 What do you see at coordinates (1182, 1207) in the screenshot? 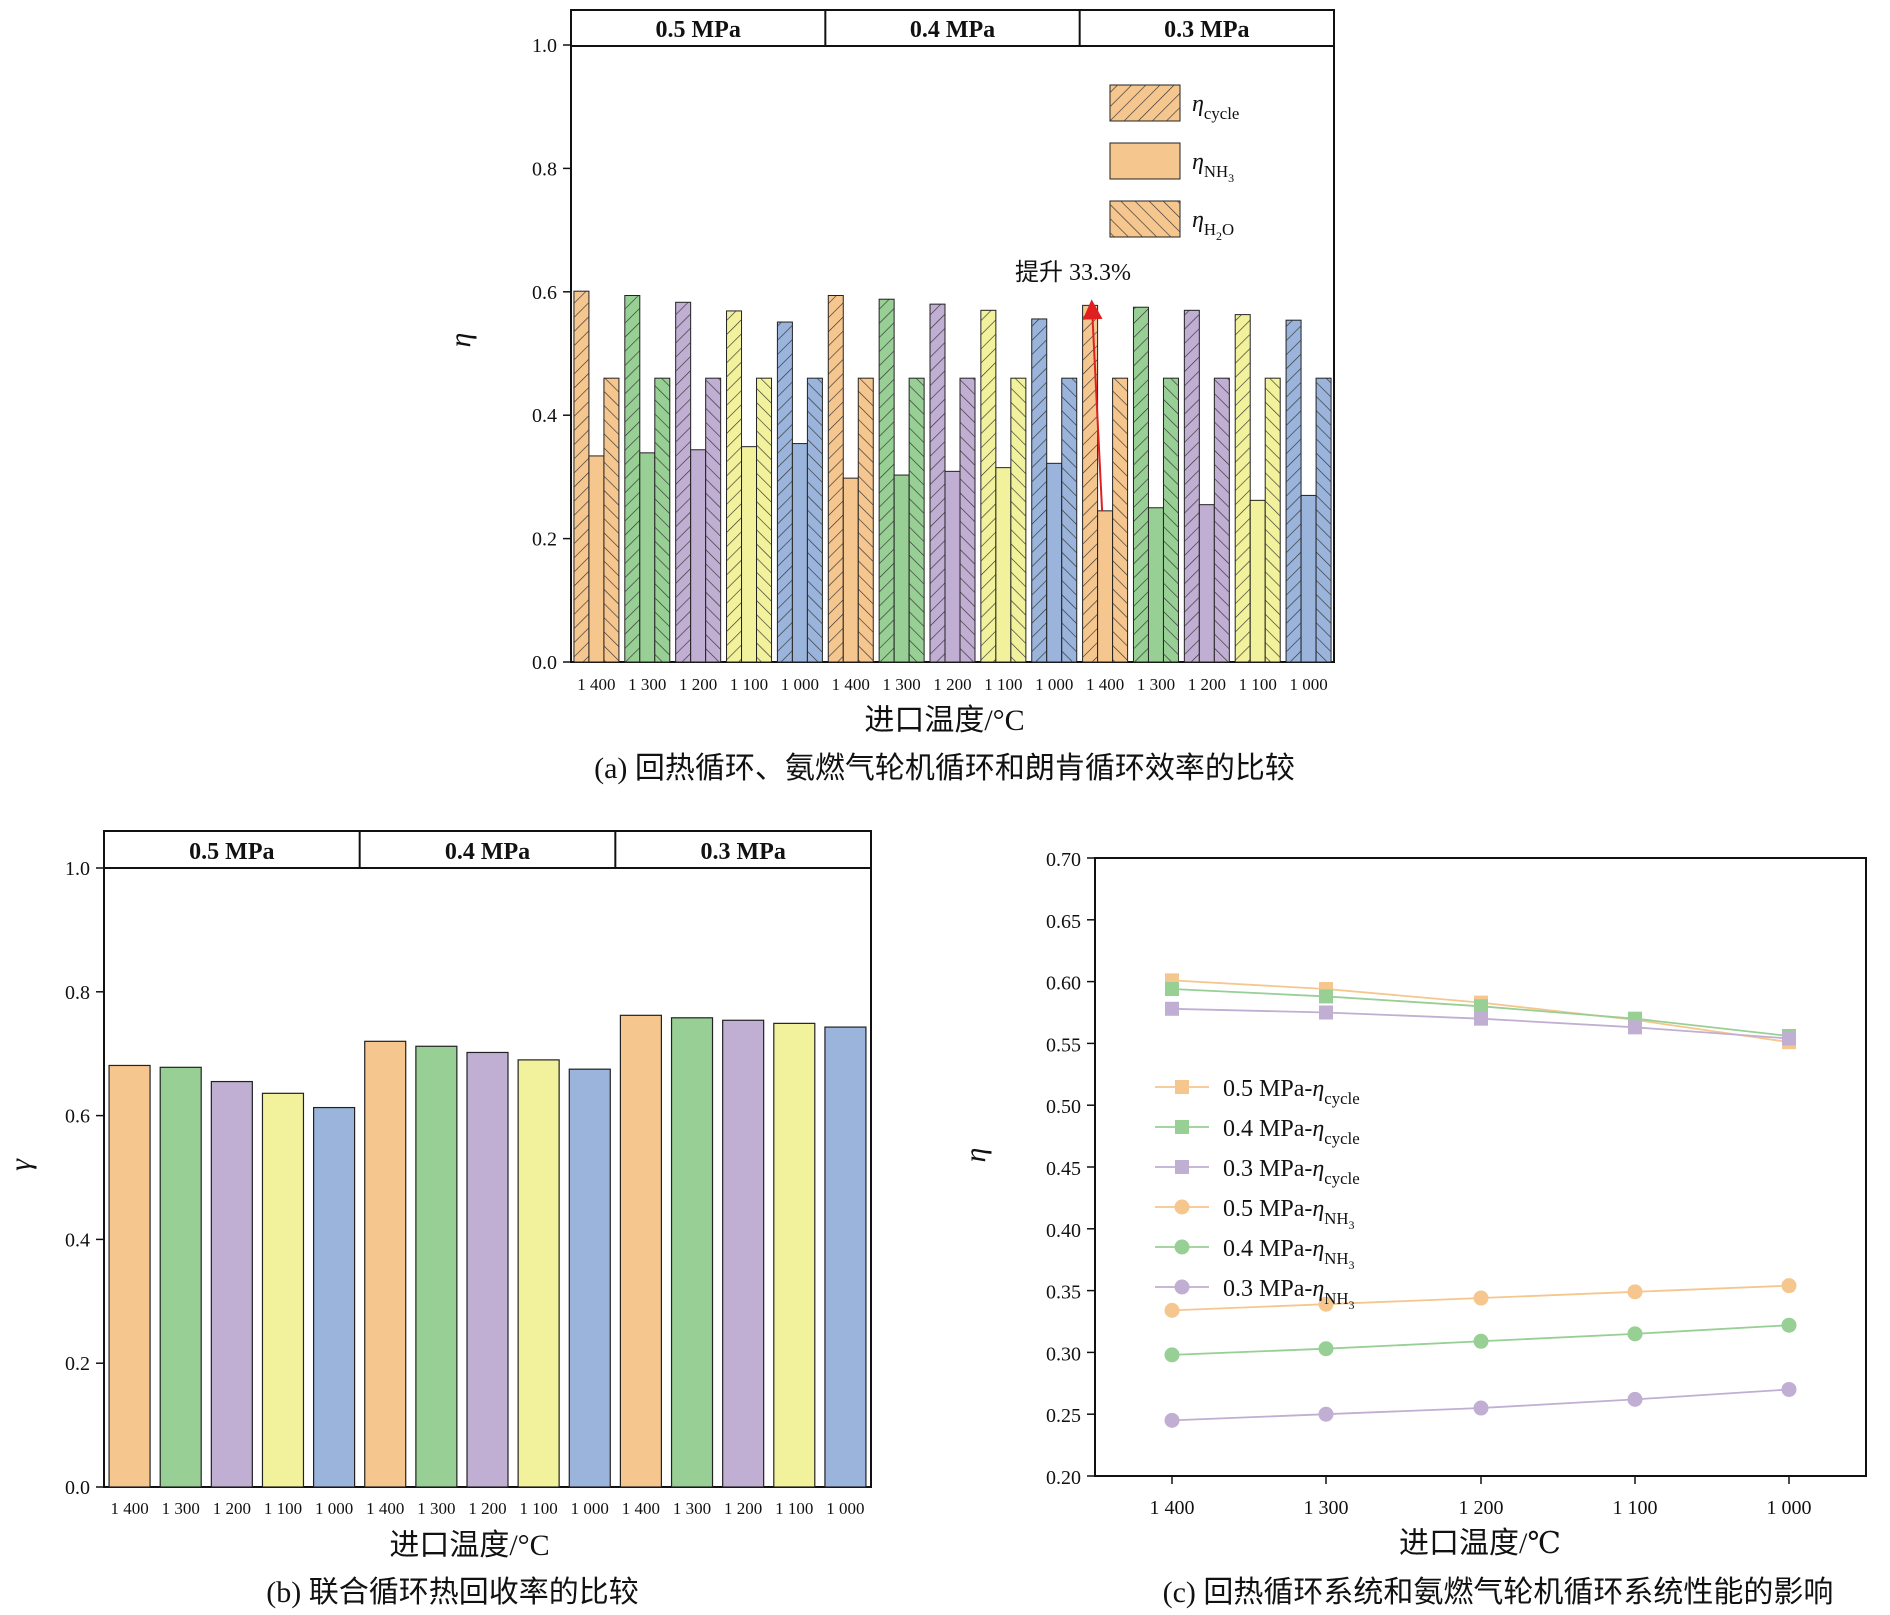
I see `legend-marker-circle` at bounding box center [1182, 1207].